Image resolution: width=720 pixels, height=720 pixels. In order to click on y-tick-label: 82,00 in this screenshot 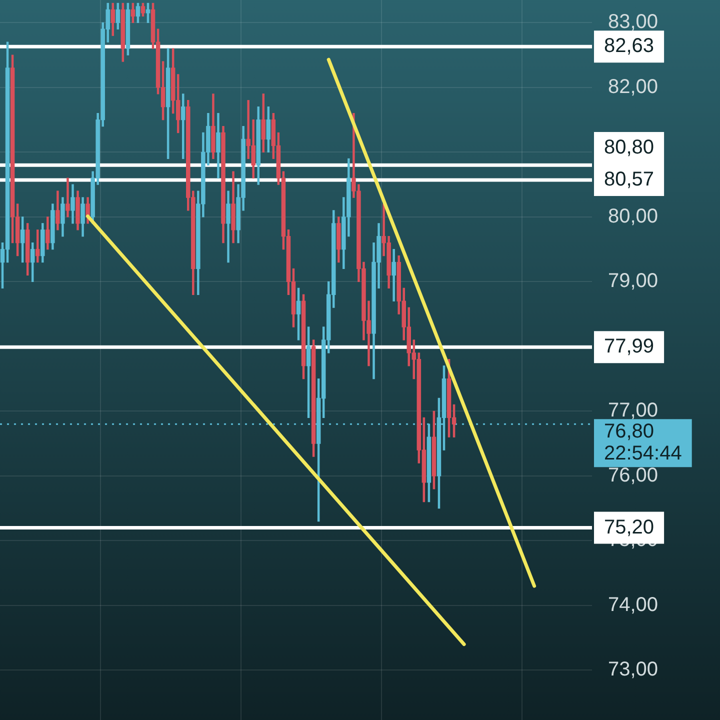, I will do `click(633, 87)`.